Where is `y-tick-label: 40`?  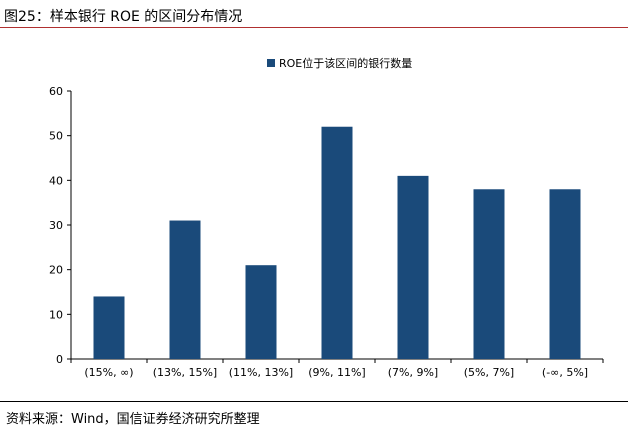 y-tick-label: 40 is located at coordinates (56, 180).